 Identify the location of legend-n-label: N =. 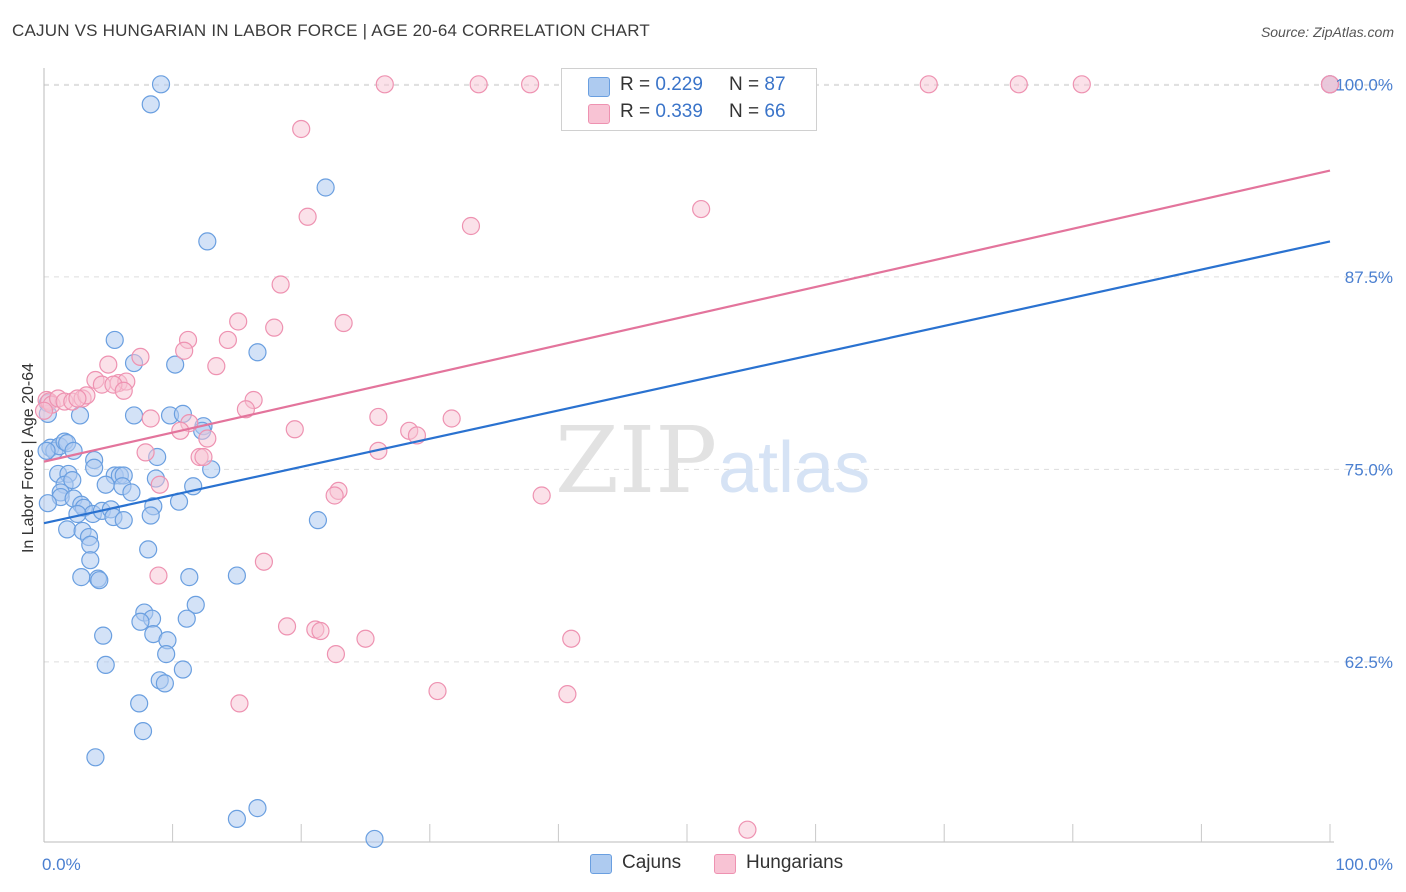
(747, 111).